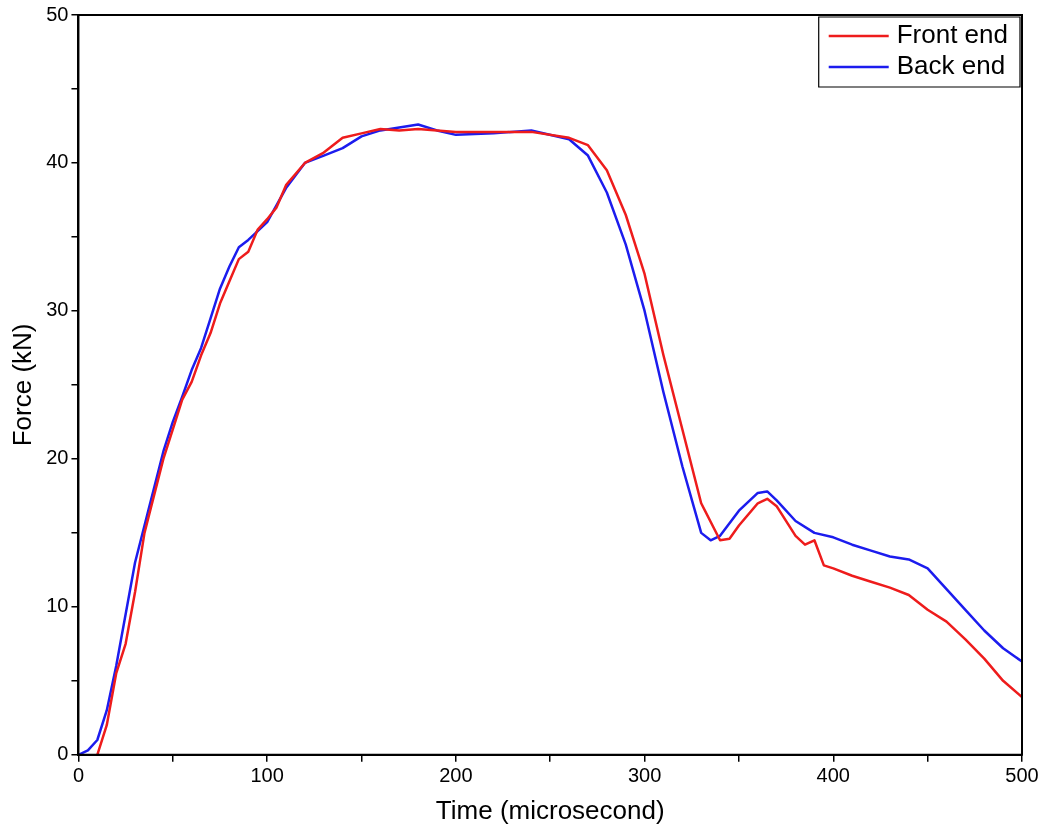 The image size is (1044, 835). What do you see at coordinates (833, 775) in the screenshot?
I see `x-tick-label: 400` at bounding box center [833, 775].